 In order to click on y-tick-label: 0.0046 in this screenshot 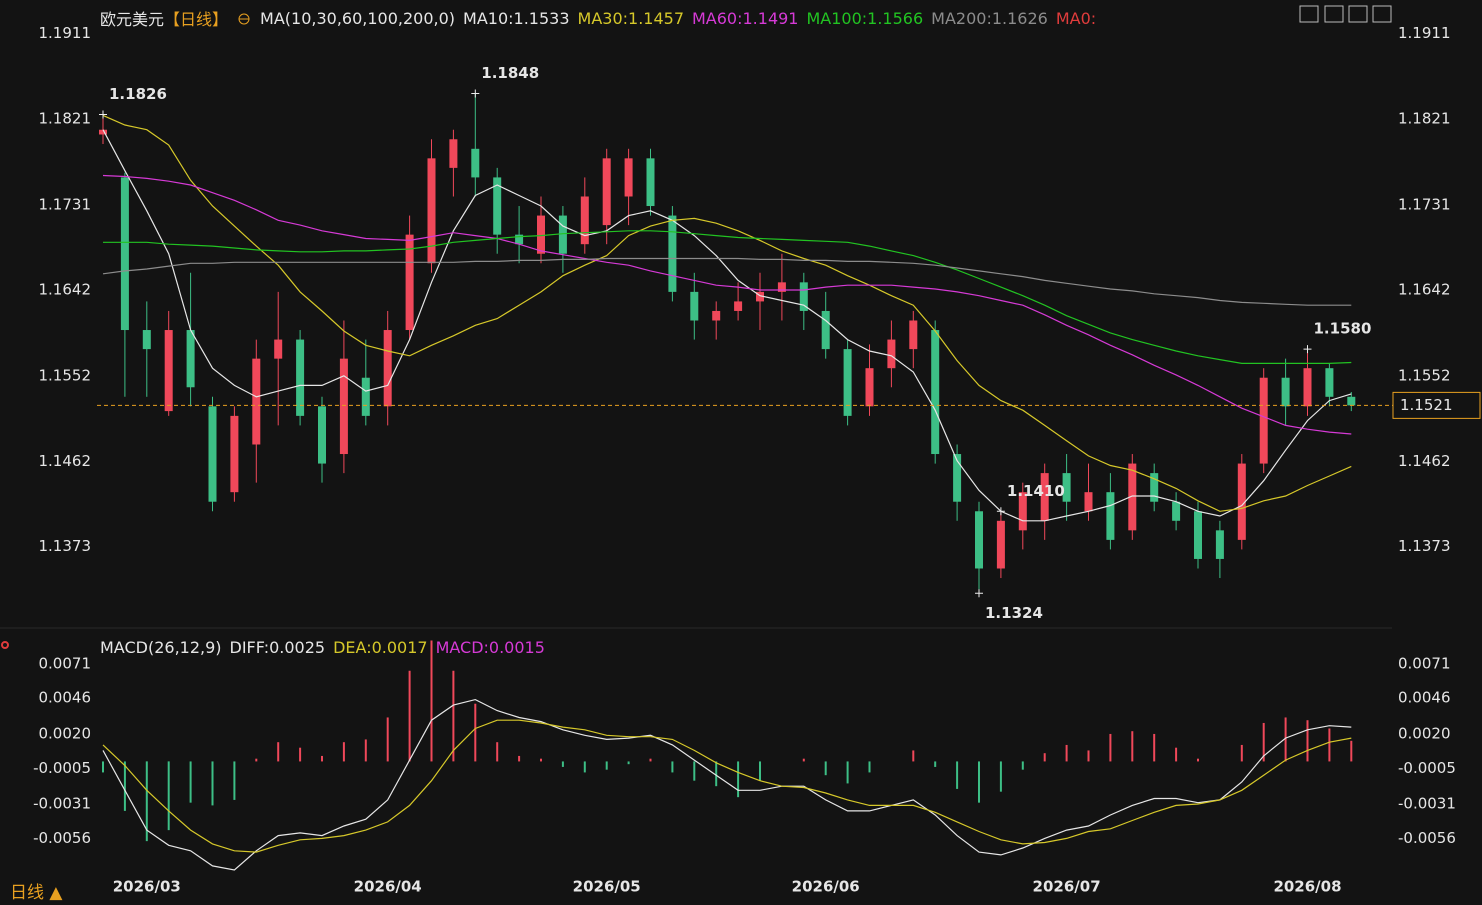, I will do `click(65, 698)`.